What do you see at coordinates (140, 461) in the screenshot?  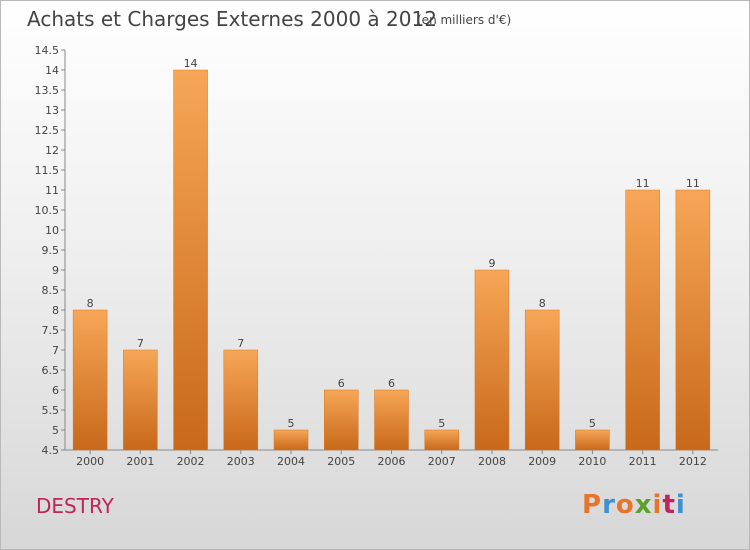 I see `x-tick-label: 2001` at bounding box center [140, 461].